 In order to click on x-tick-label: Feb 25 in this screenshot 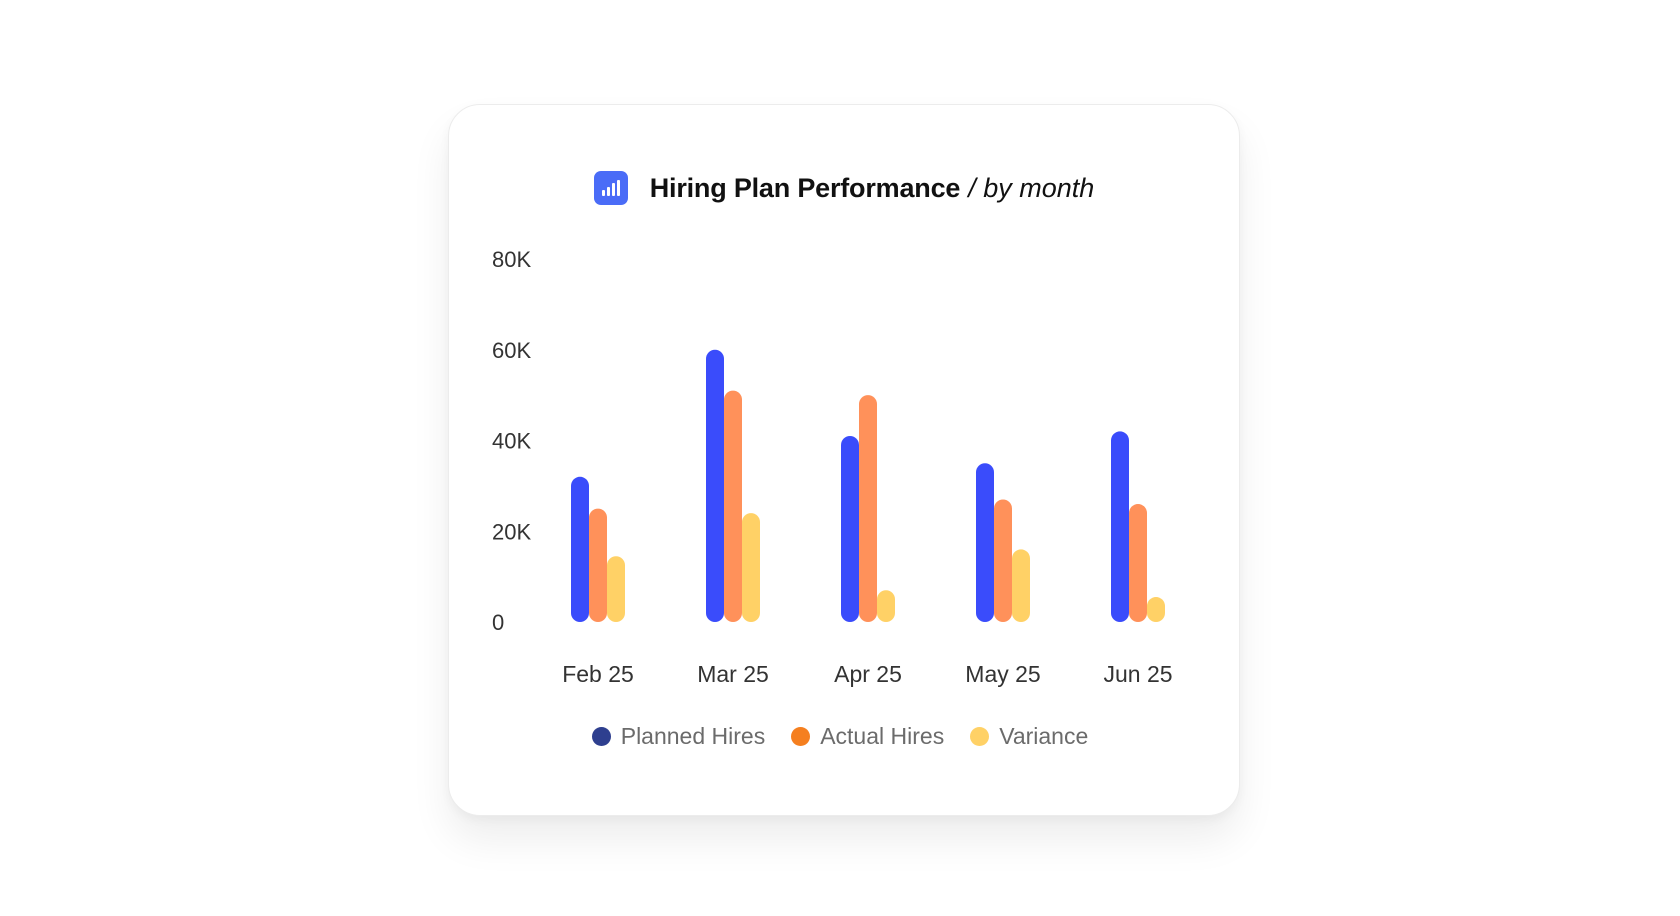, I will do `click(598, 674)`.